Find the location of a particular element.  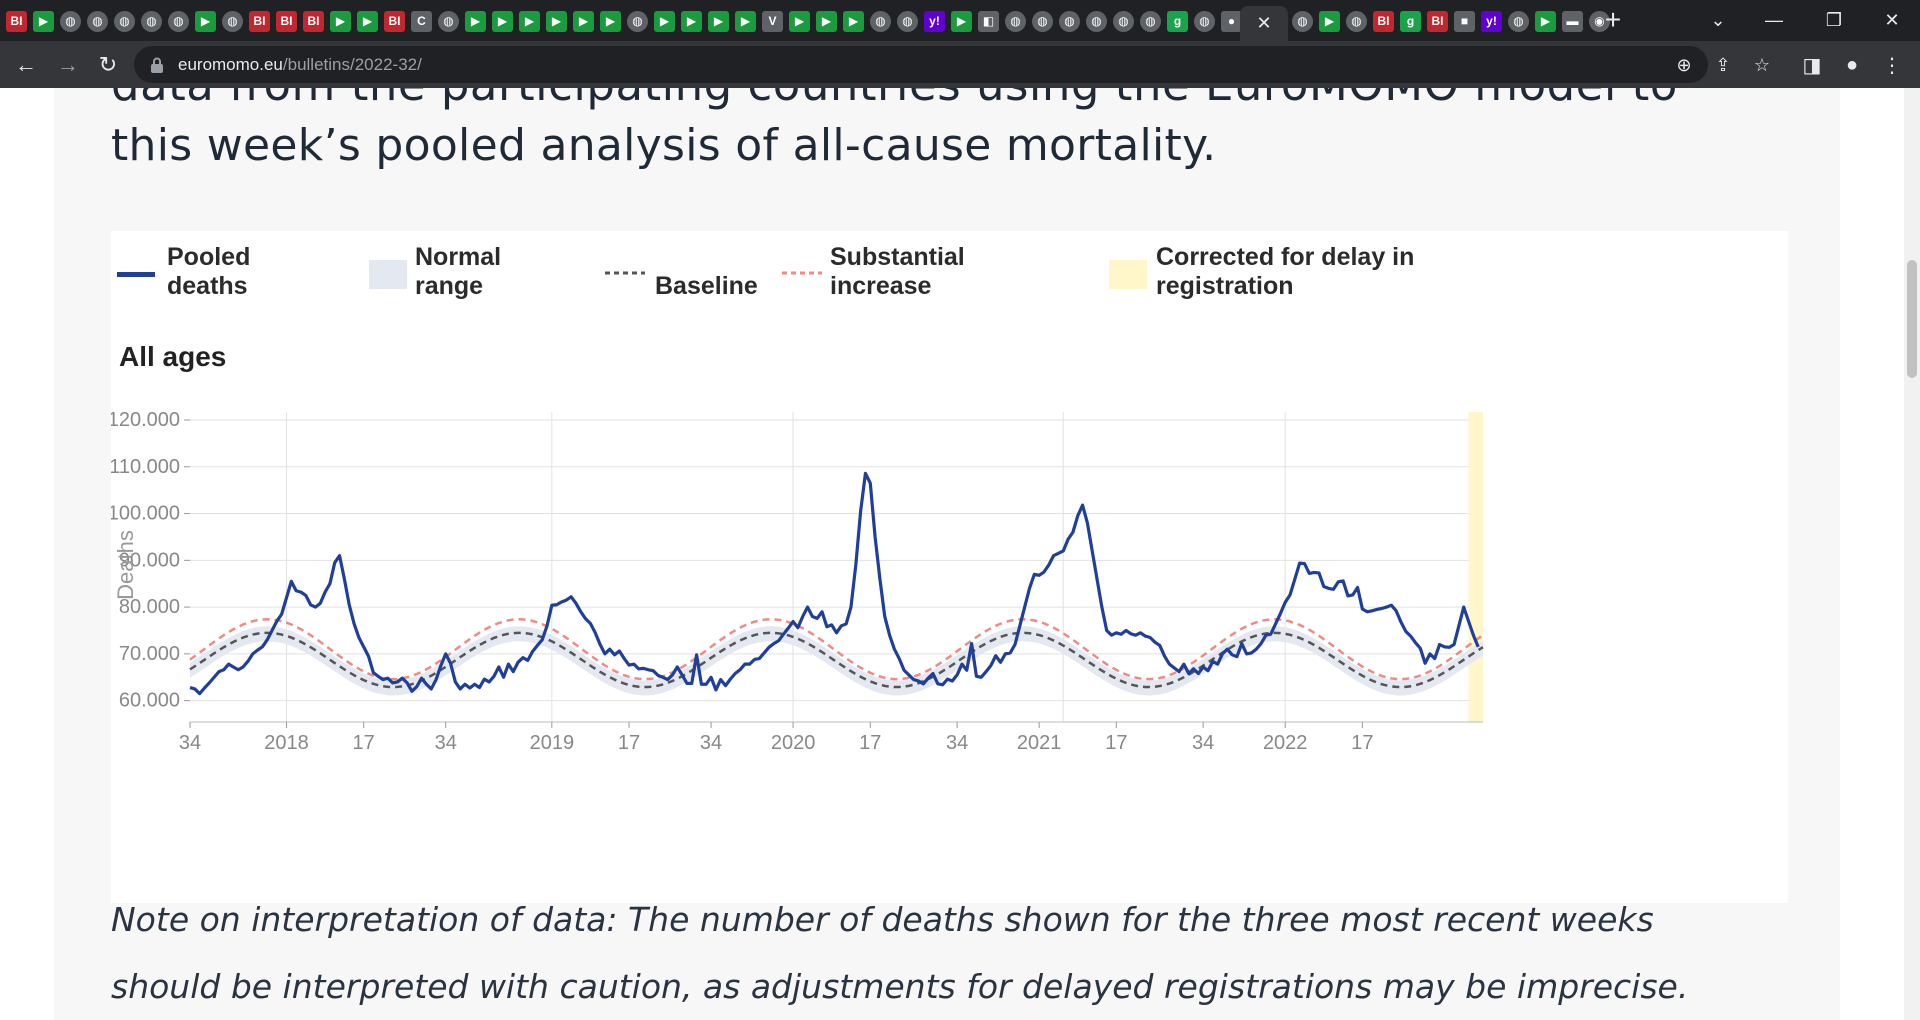

tab-favicon-33: ◍ is located at coordinates (907, 21).